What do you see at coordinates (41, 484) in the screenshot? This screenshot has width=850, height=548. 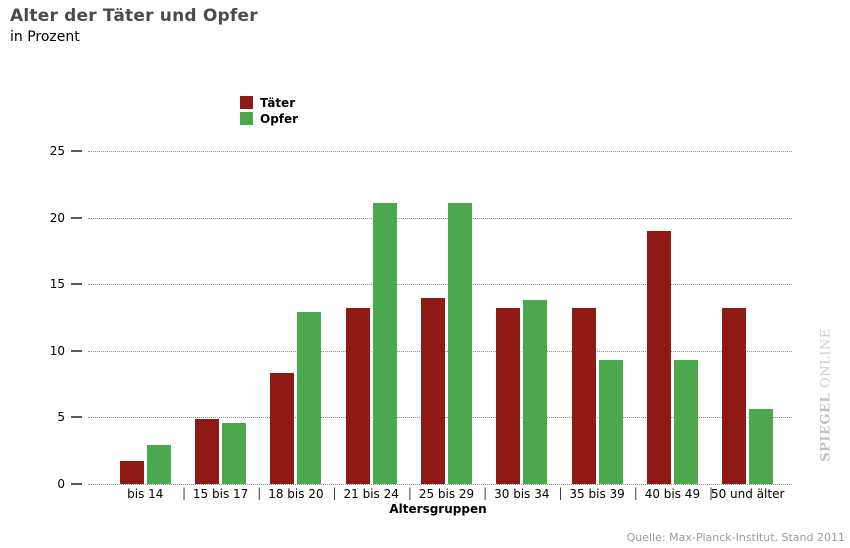 I see `y-tick-0: 0` at bounding box center [41, 484].